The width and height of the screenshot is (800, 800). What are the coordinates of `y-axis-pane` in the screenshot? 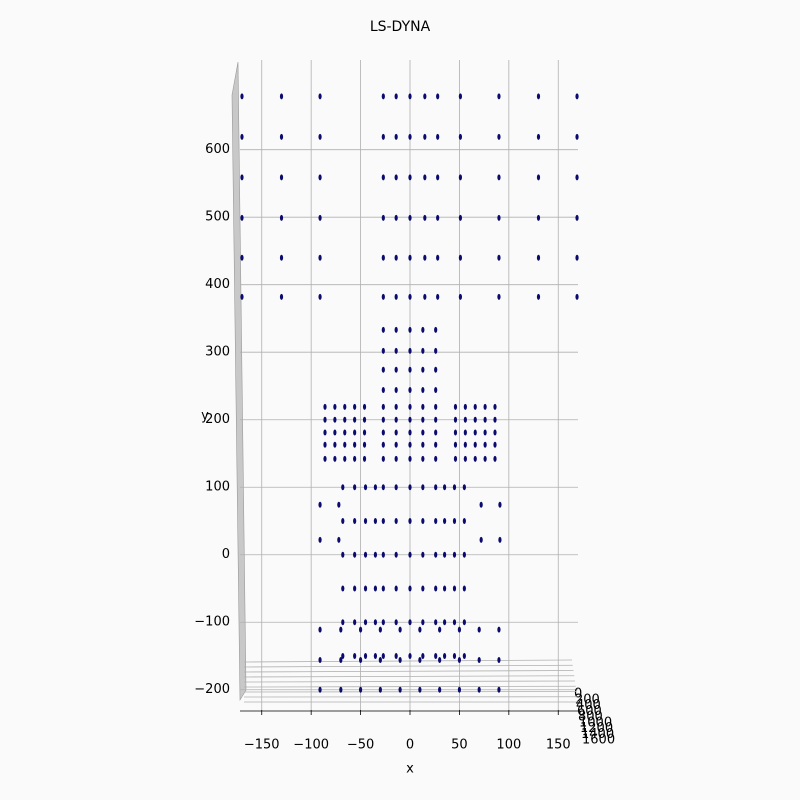 It's located at (239, 381).